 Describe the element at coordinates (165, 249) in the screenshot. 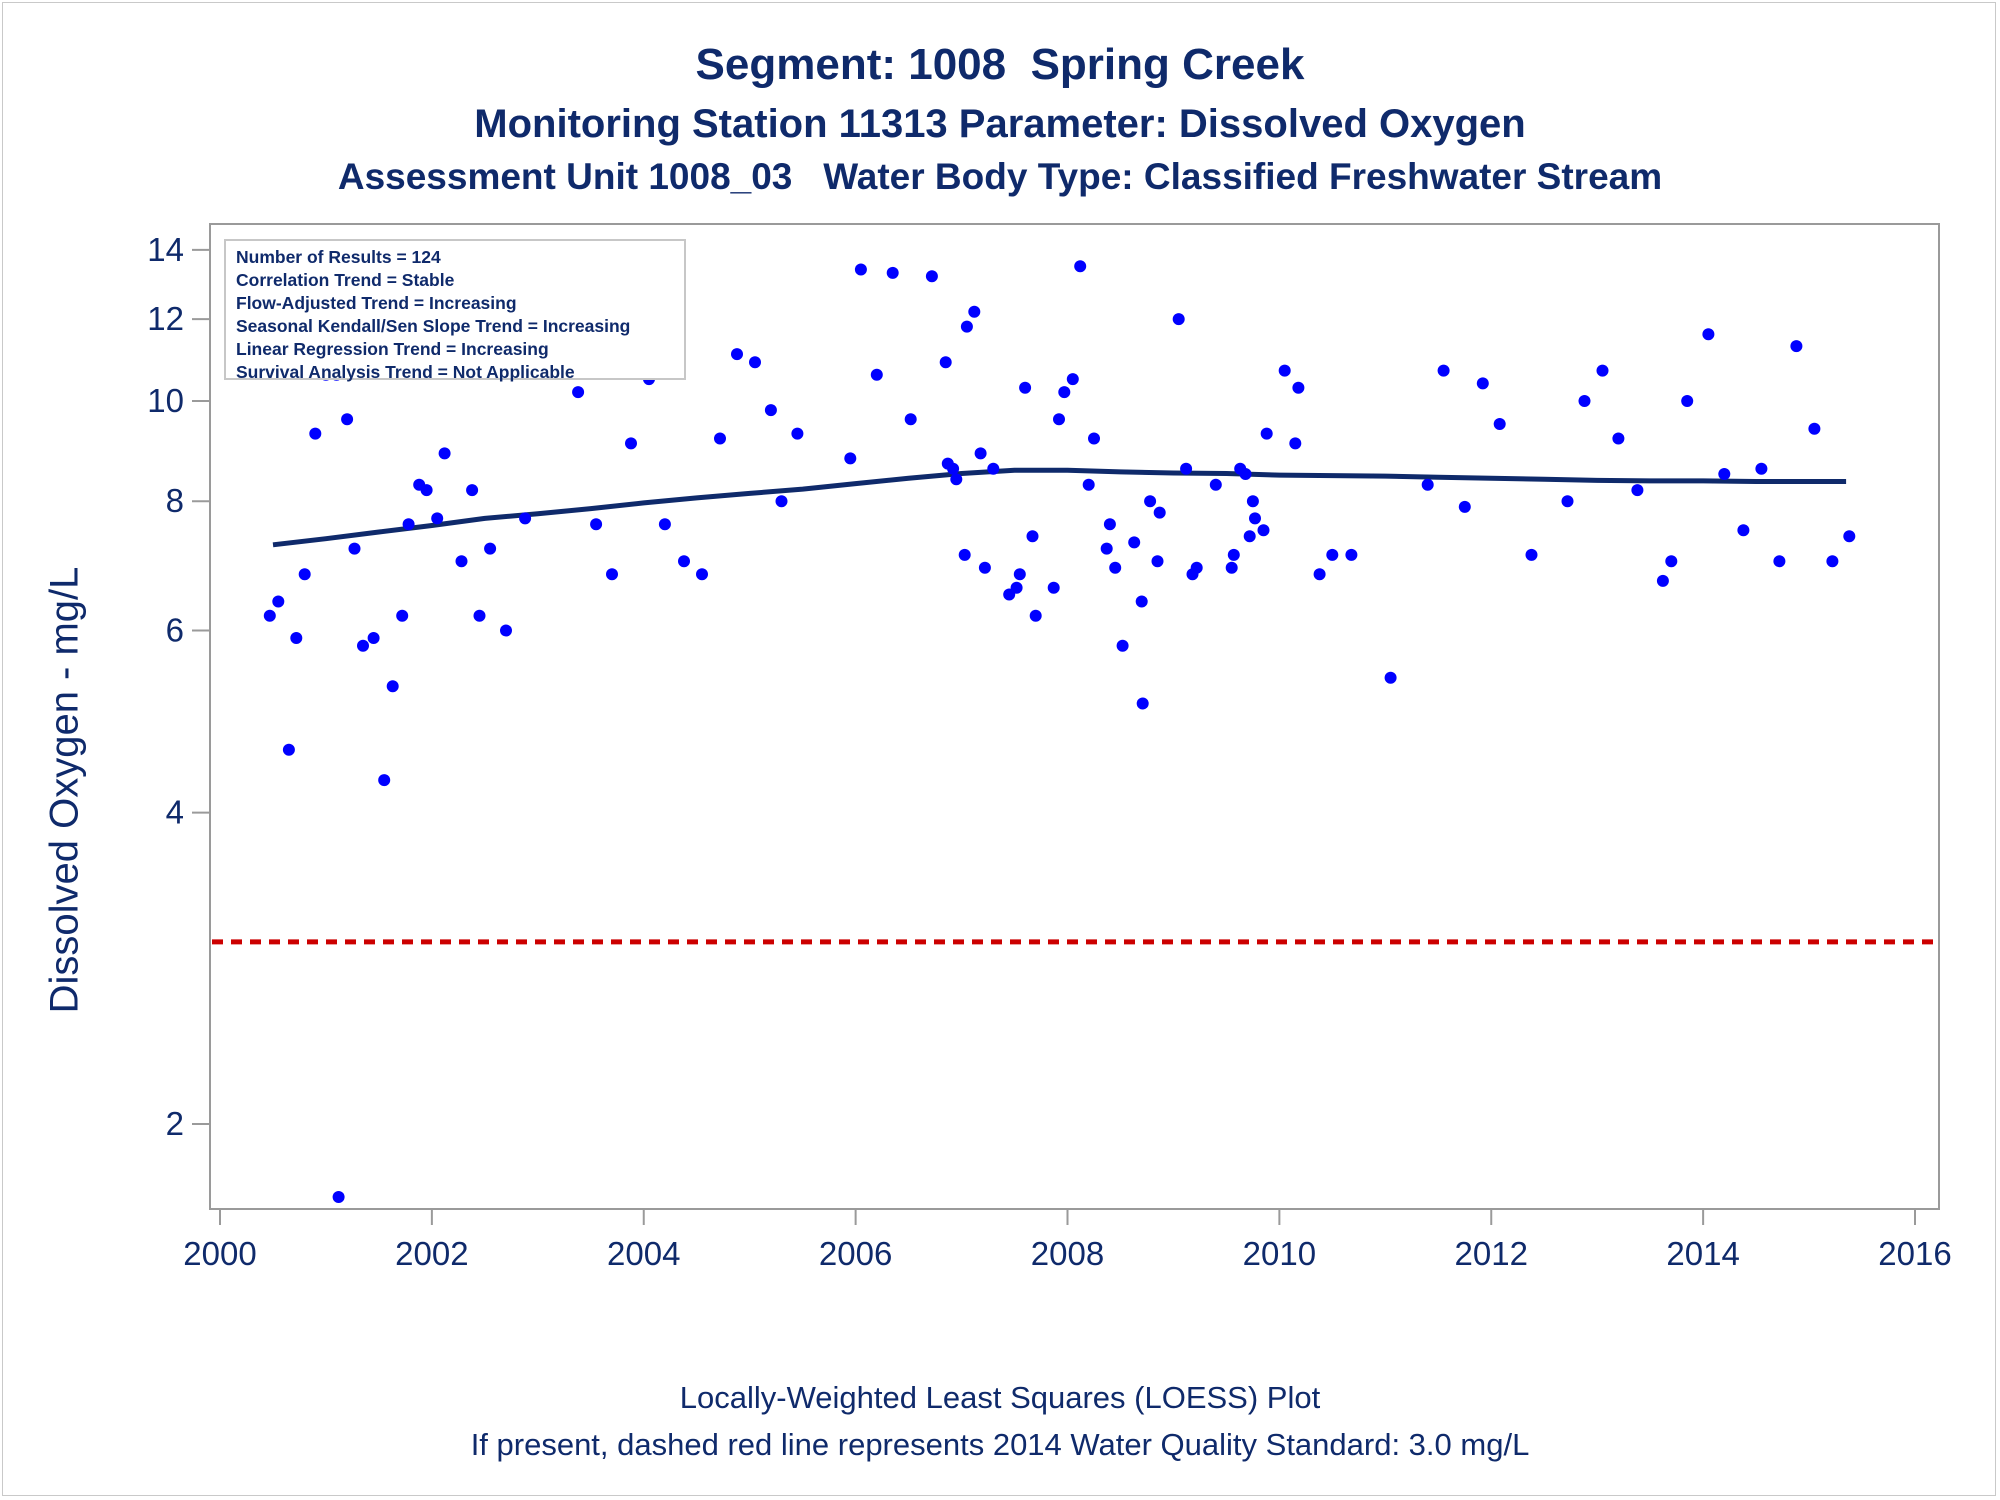

I see `y-tick-label: 14` at that location.